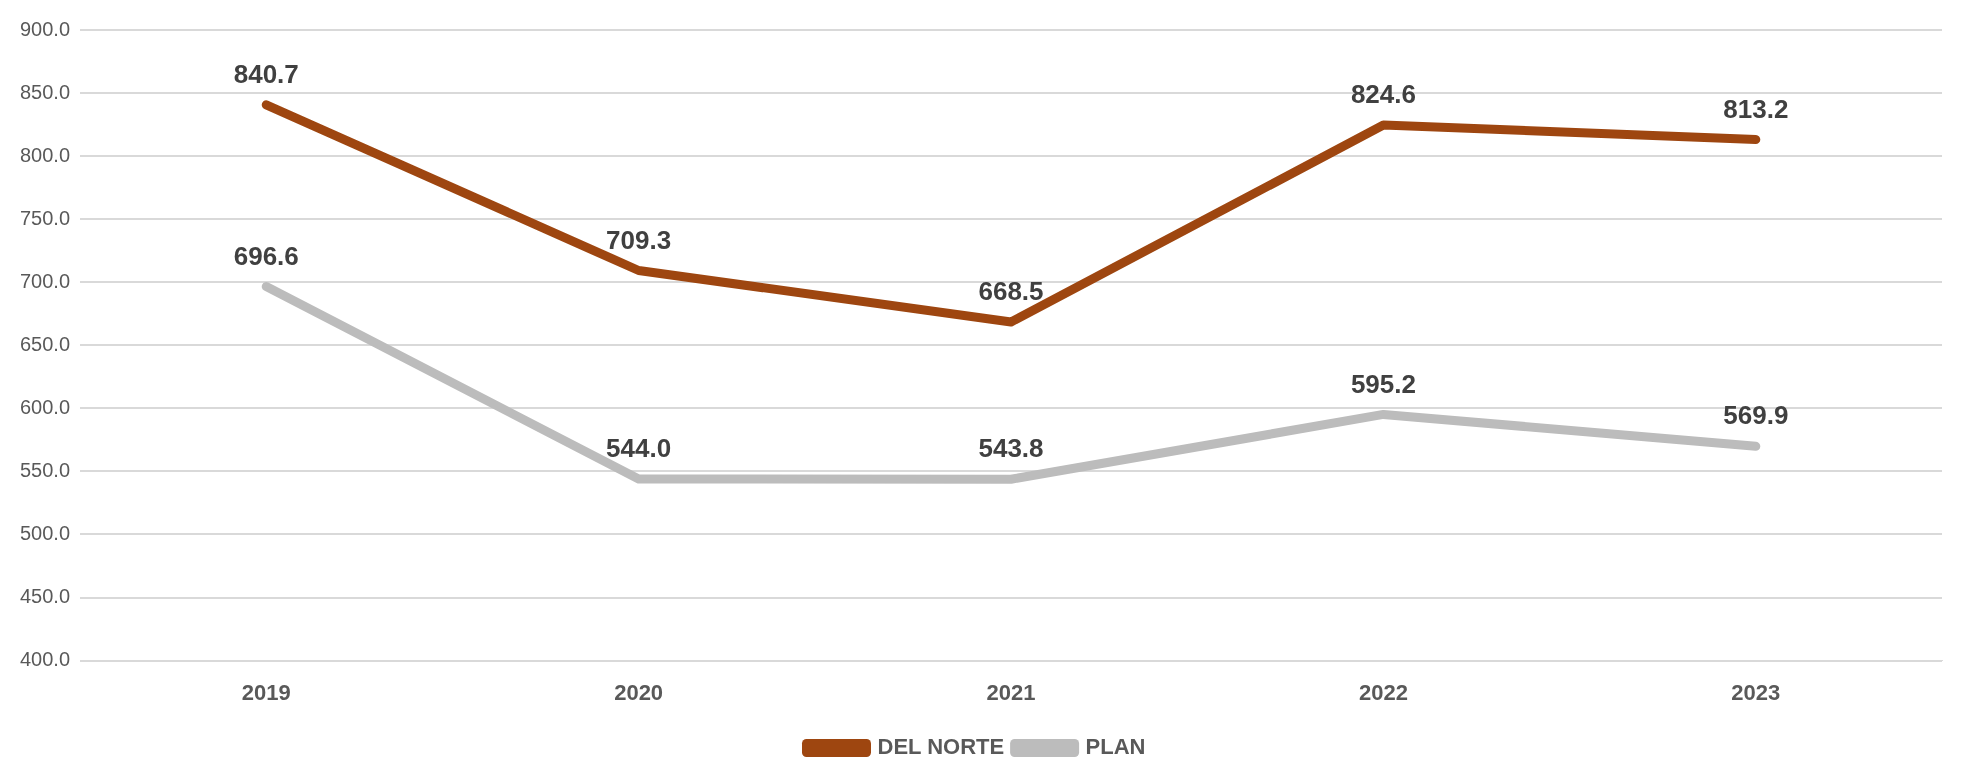 This screenshot has height=769, width=1972. I want to click on legend-label: PLAN, so click(1115, 747).